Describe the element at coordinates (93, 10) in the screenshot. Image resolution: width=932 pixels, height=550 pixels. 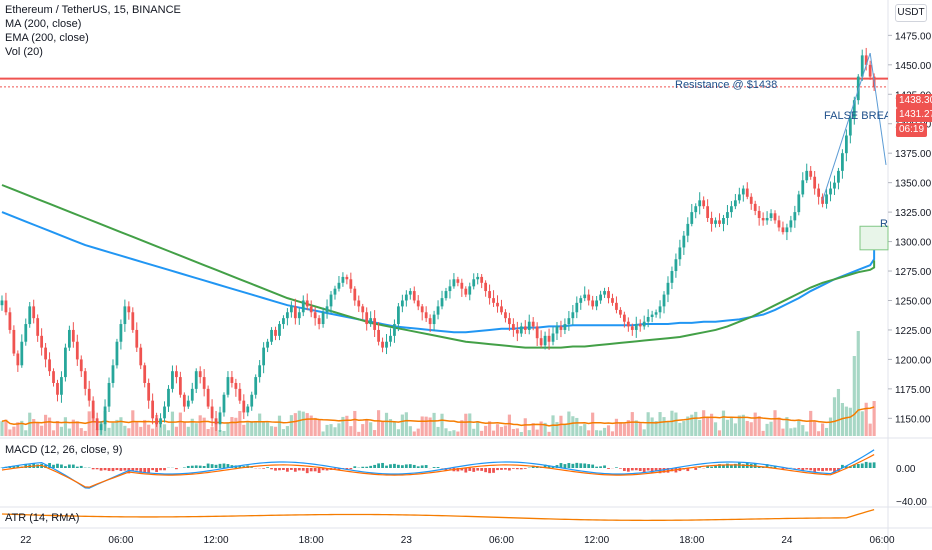
I see `symbol-title: Ethereum / TetherUS, 15, BINANCE` at that location.